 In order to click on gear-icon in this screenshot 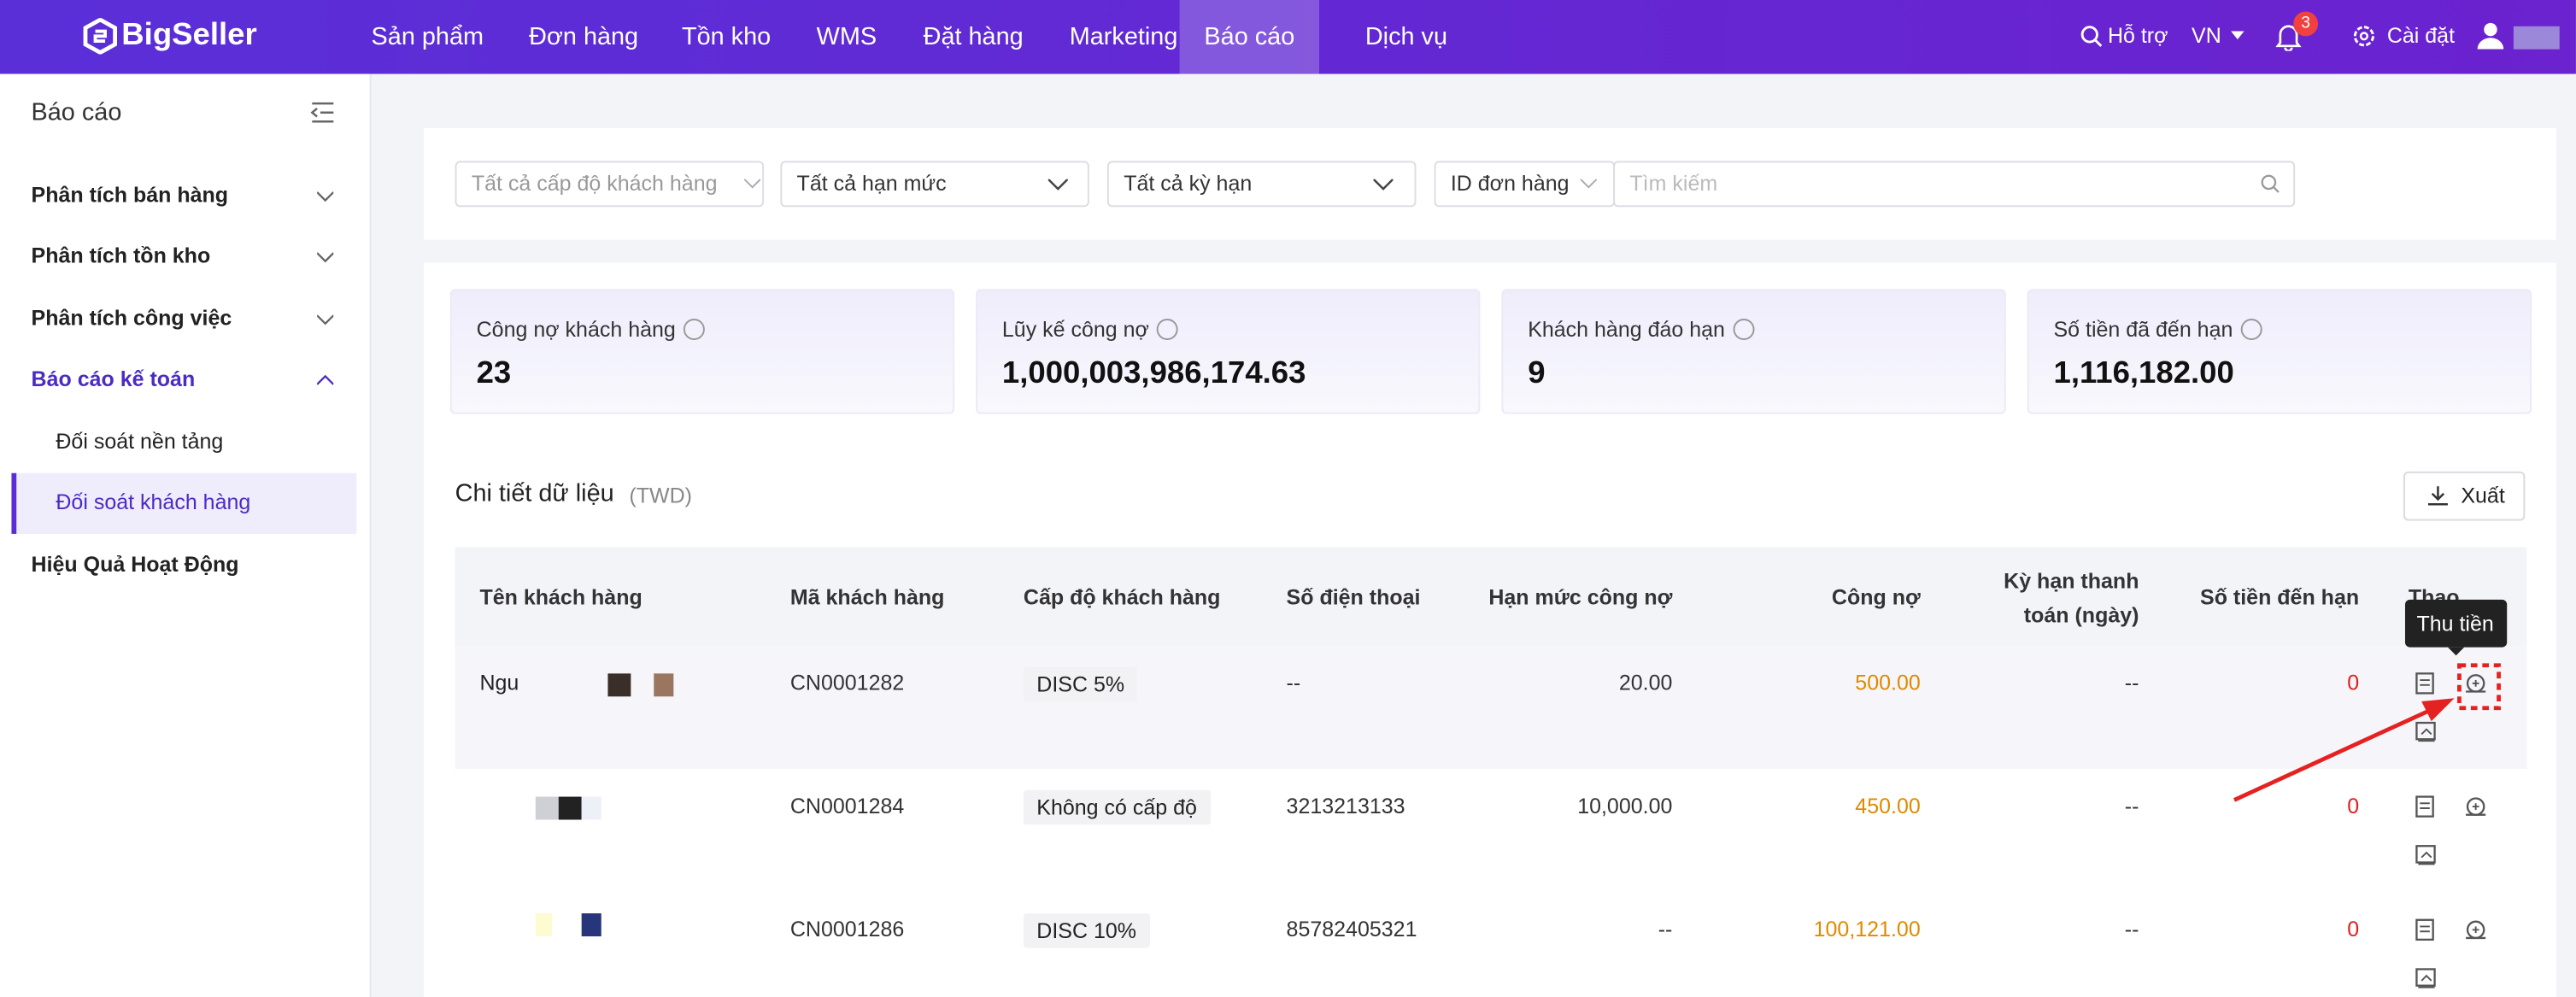, I will do `click(2363, 37)`.